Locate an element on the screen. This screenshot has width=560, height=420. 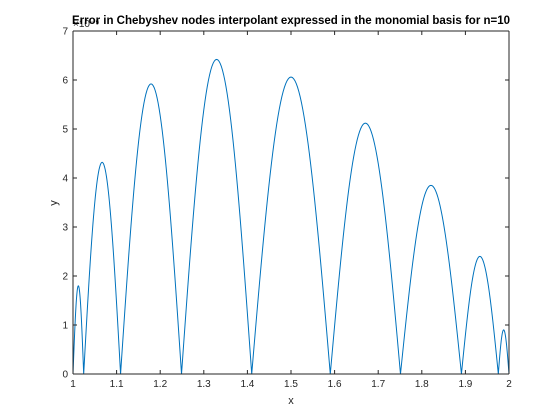
x-tick-label: 1.1 is located at coordinates (117, 384).